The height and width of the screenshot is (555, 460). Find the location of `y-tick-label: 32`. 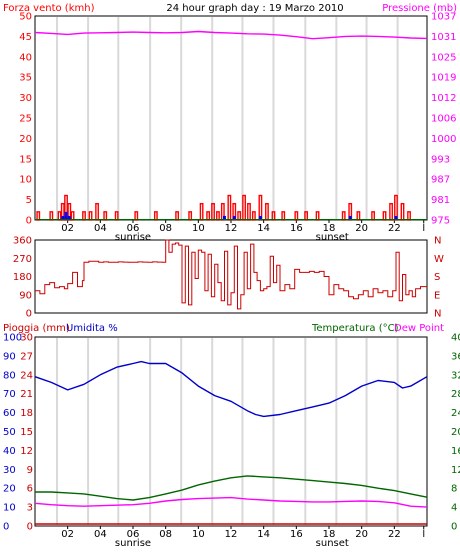

y-tick-label: 32 is located at coordinates (455, 375).